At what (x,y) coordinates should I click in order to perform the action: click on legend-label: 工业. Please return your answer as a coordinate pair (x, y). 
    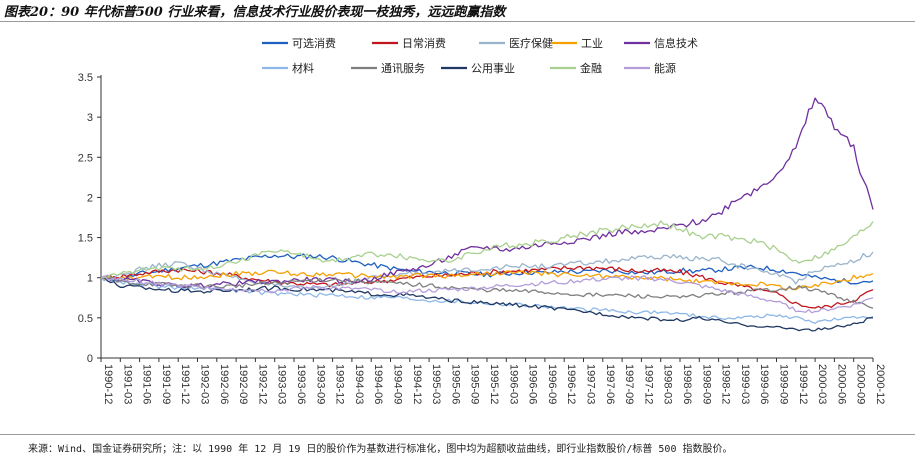
    Looking at the image, I should click on (592, 43).